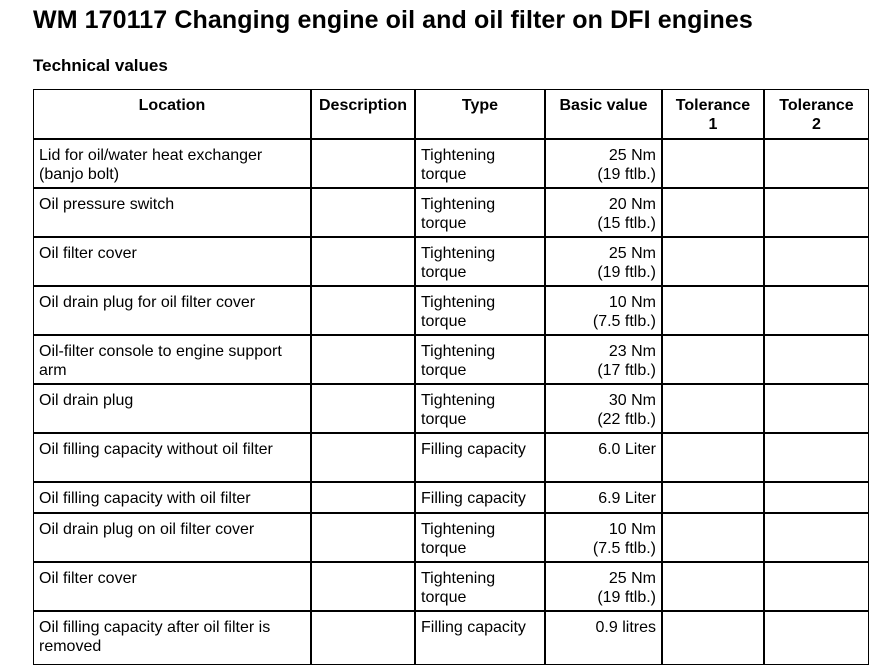 The height and width of the screenshot is (670, 885). I want to click on cell-location: Oil drain plug on oil filter cover, so click(173, 538).